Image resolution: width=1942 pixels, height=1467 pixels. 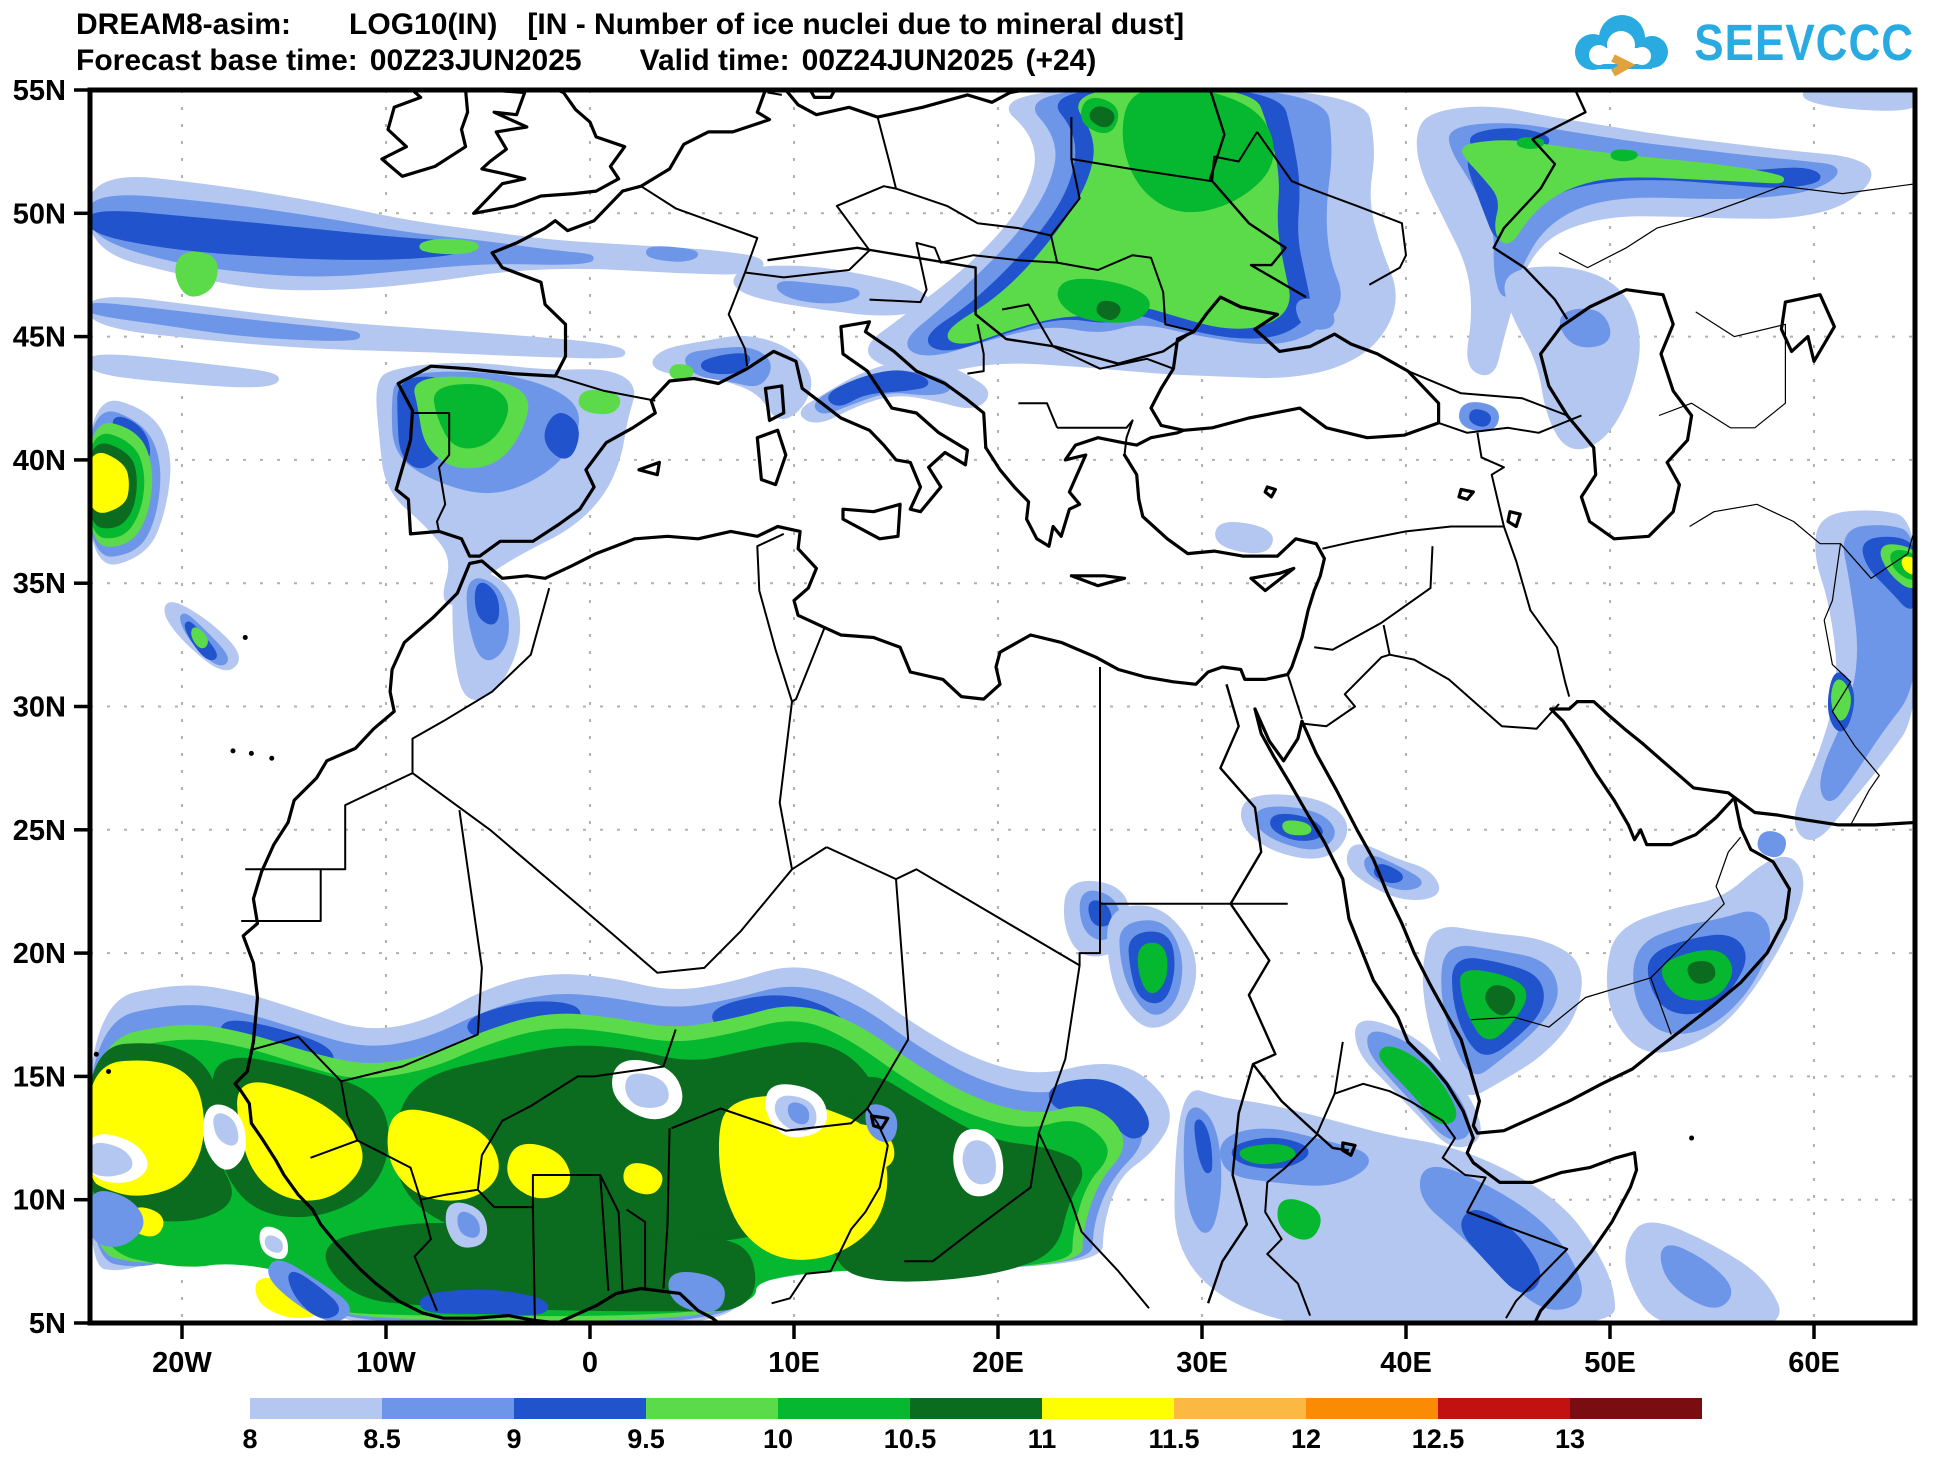 What do you see at coordinates (47, 1324) in the screenshot?
I see `lat-tick-label: 5N` at bounding box center [47, 1324].